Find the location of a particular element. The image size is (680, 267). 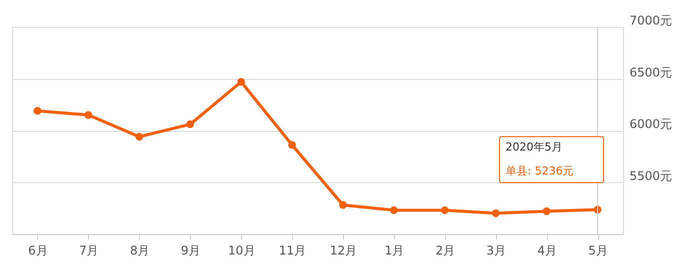

y-tick-label: 5500元 is located at coordinates (651, 175).